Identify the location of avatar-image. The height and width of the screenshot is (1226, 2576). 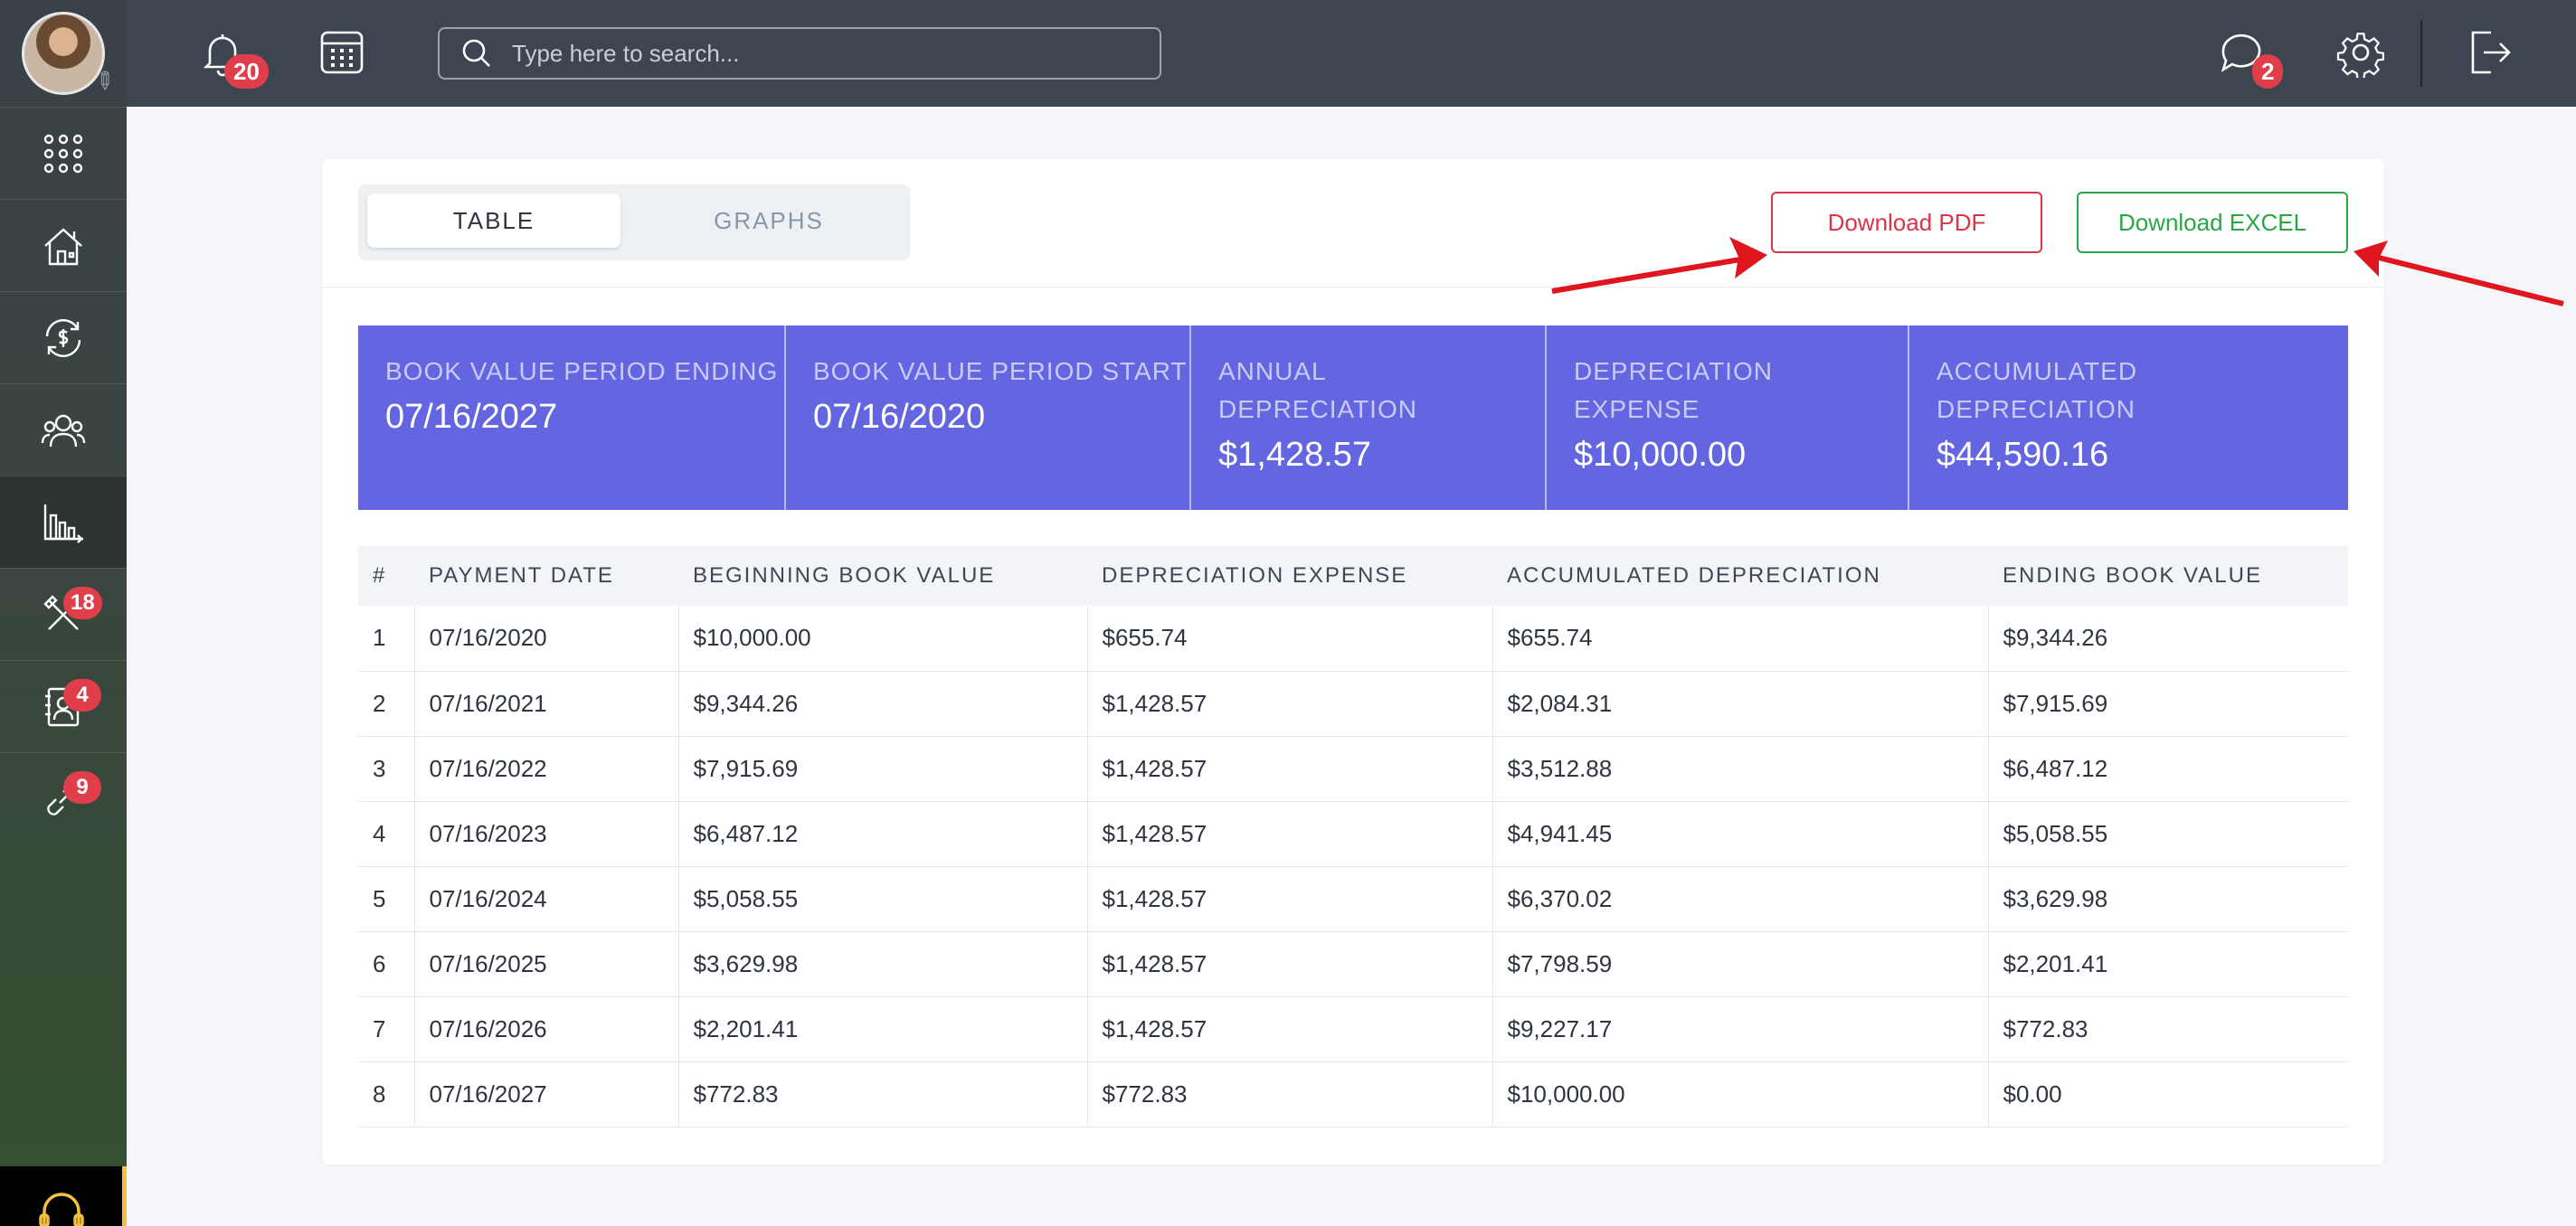
(64, 53).